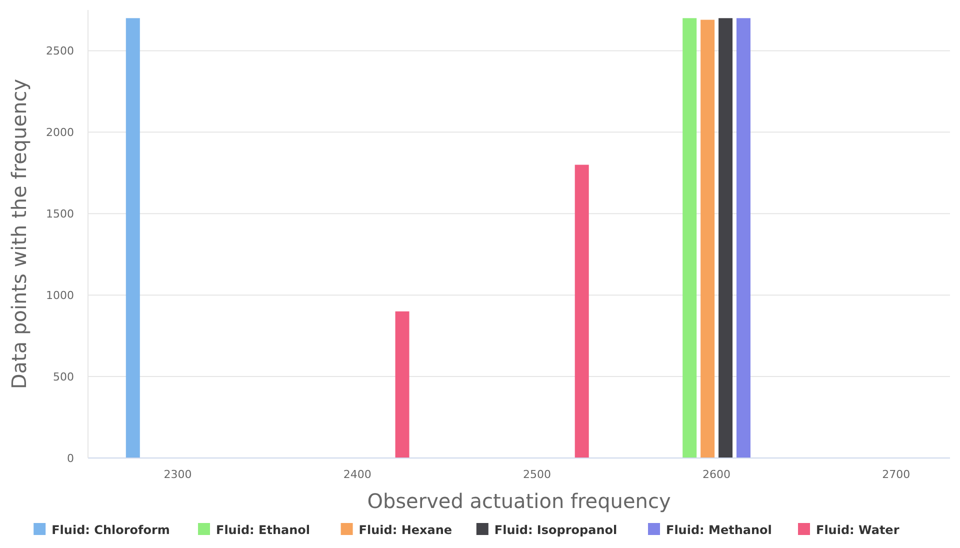  Describe the element at coordinates (896, 474) in the screenshot. I see `x-tick-label: 2700` at that location.